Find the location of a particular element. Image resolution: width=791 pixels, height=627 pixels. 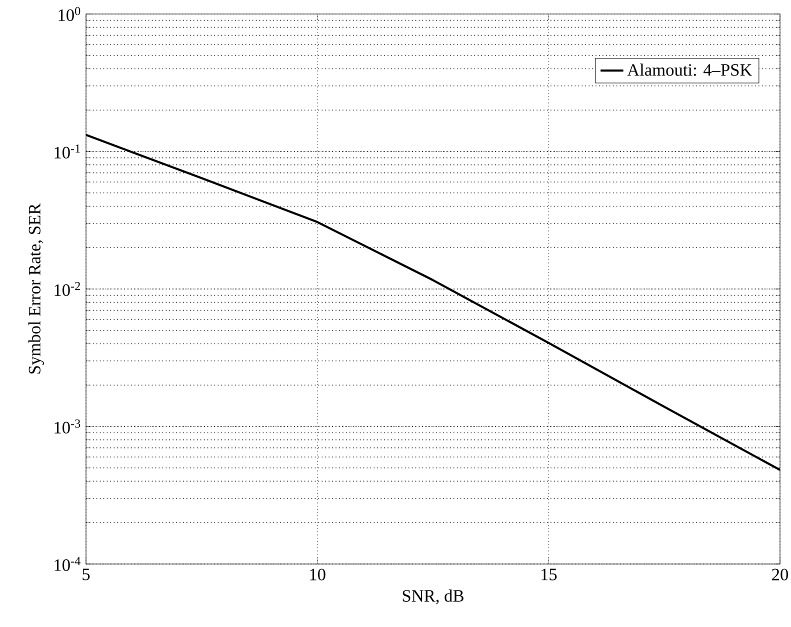

x-tick-label: 15 is located at coordinates (549, 574).